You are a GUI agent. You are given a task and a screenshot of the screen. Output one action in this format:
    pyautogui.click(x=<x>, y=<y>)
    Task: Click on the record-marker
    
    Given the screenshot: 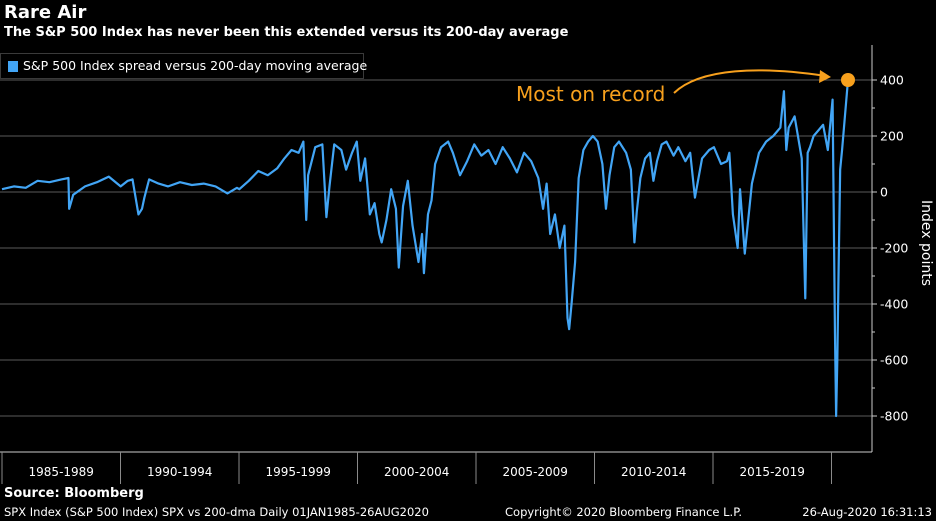 What is the action you would take?
    pyautogui.click(x=848, y=80)
    